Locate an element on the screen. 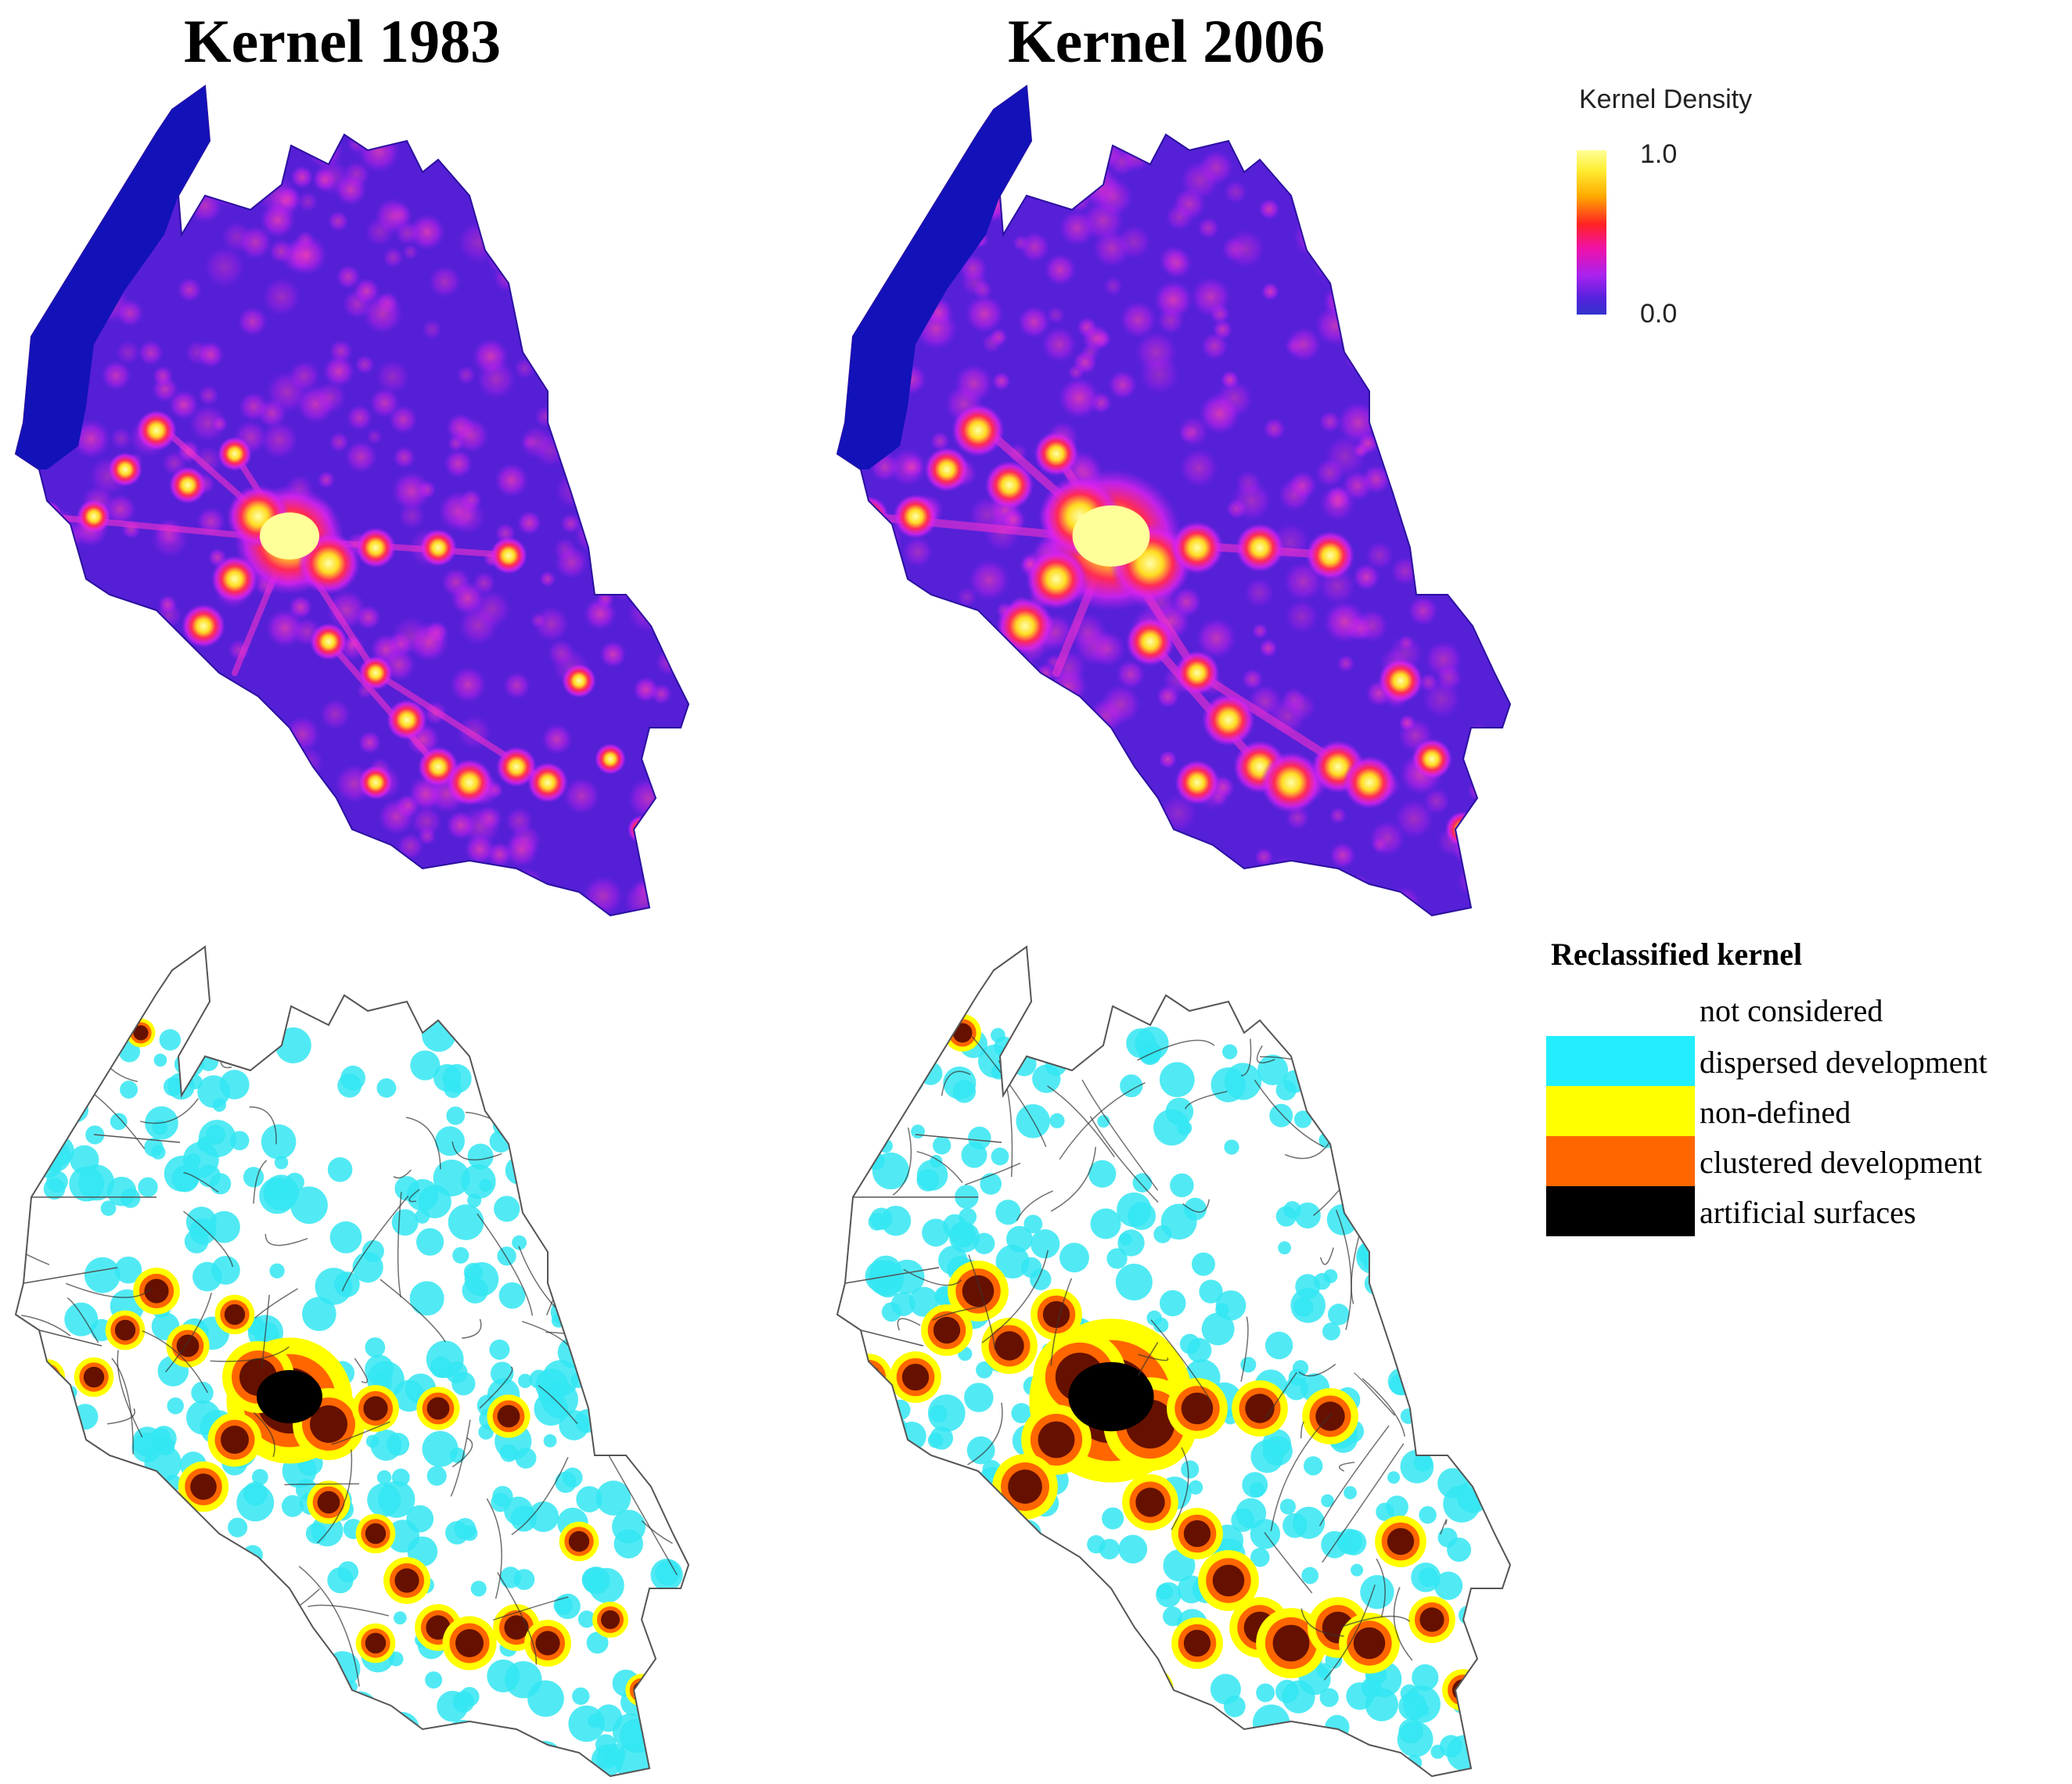  clustered-development-areas is located at coordinates (1165, 1364).